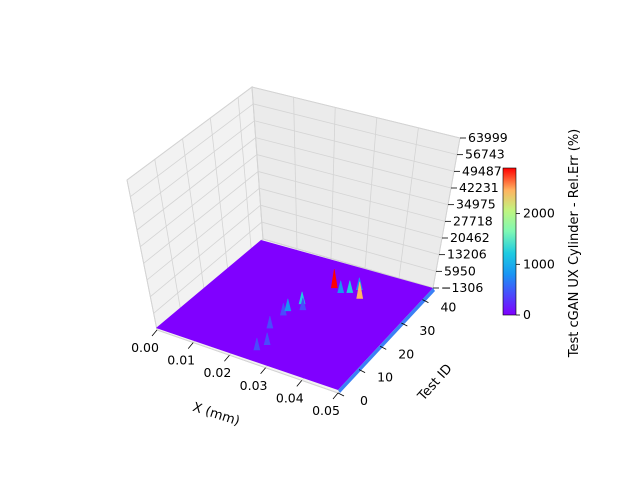 The height and width of the screenshot is (480, 640). I want to click on z-tick-label: 27718, so click(473, 220).